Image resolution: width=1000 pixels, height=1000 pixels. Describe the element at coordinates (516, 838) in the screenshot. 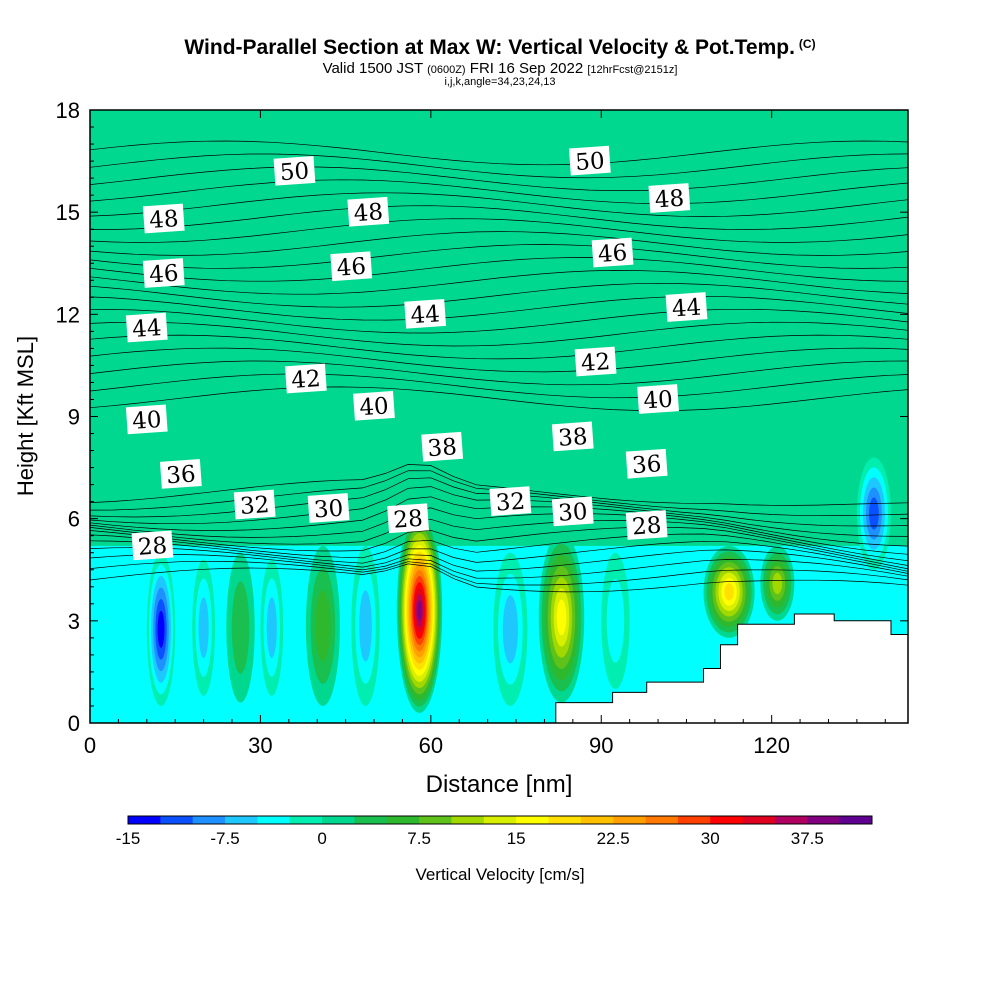

I see `colorbar-tick-label: 15` at that location.